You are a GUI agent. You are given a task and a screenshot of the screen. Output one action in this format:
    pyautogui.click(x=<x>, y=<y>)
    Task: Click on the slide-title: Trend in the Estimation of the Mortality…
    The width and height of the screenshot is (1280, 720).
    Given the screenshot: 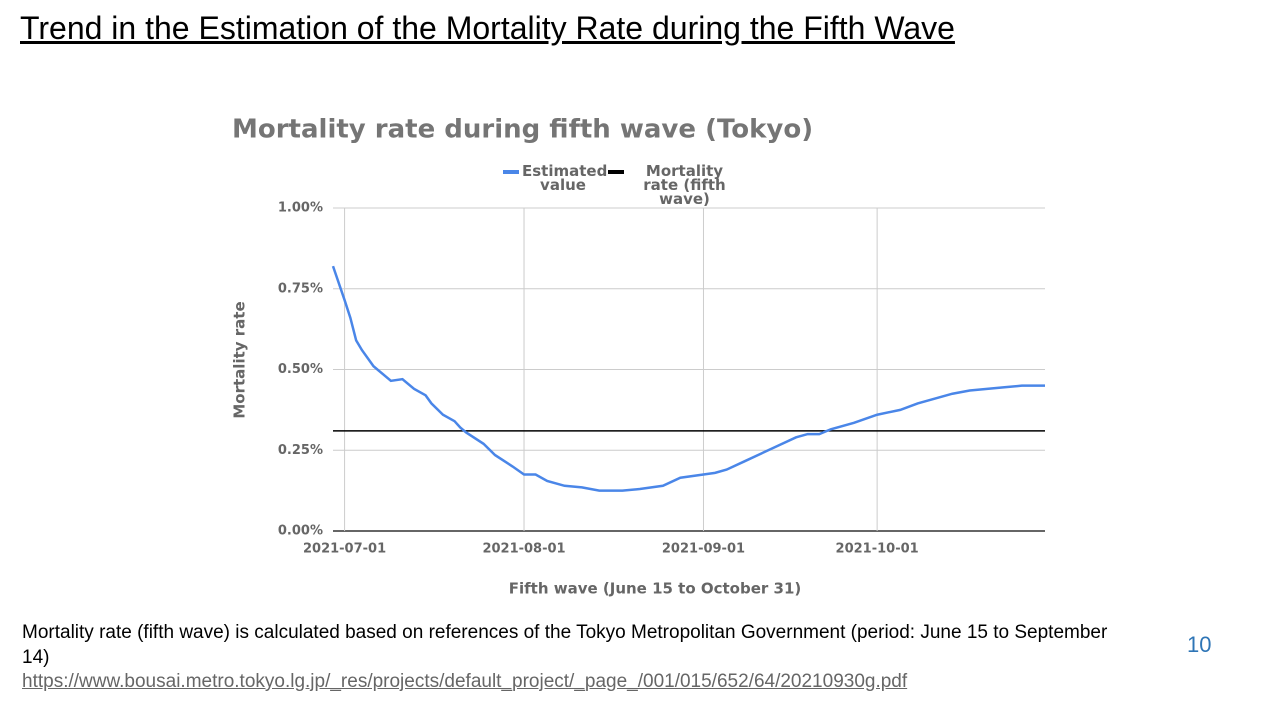 What is the action you would take?
    pyautogui.click(x=487, y=28)
    